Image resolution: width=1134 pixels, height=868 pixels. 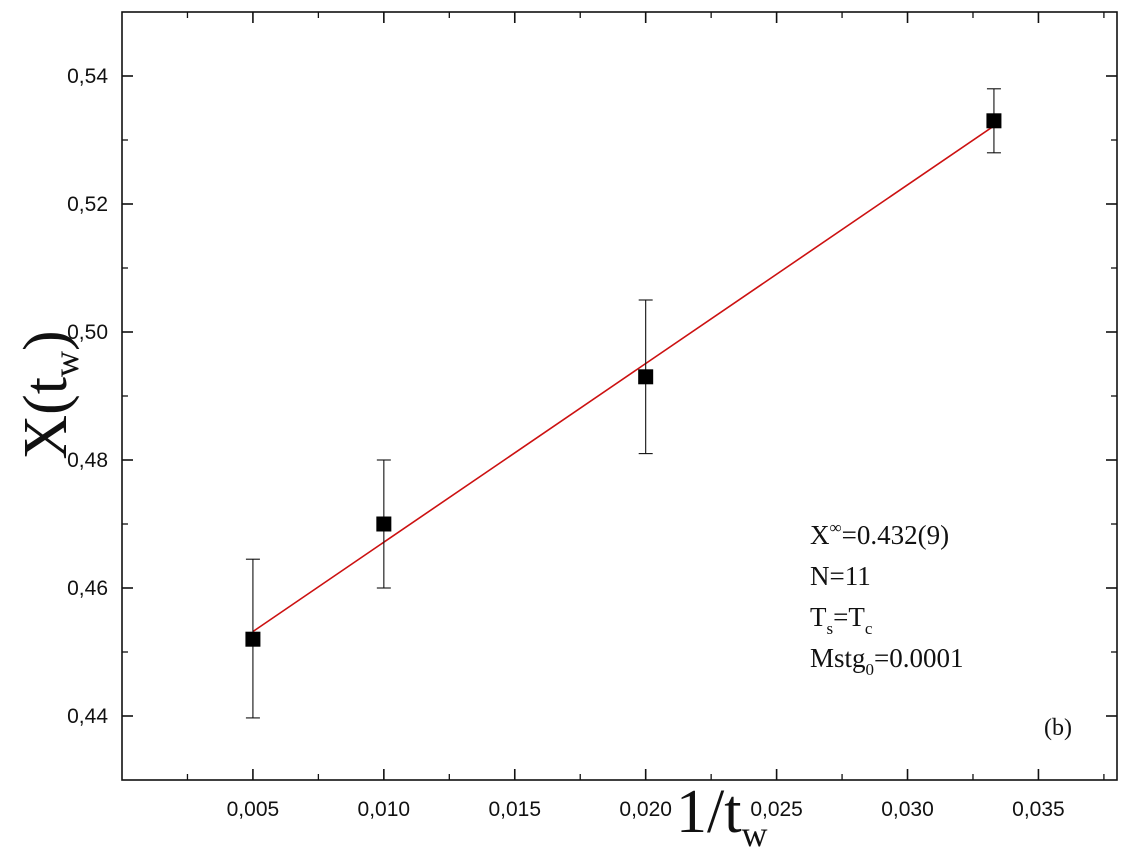 What do you see at coordinates (253, 809) in the screenshot?
I see `x-tick-label: 0,005` at bounding box center [253, 809].